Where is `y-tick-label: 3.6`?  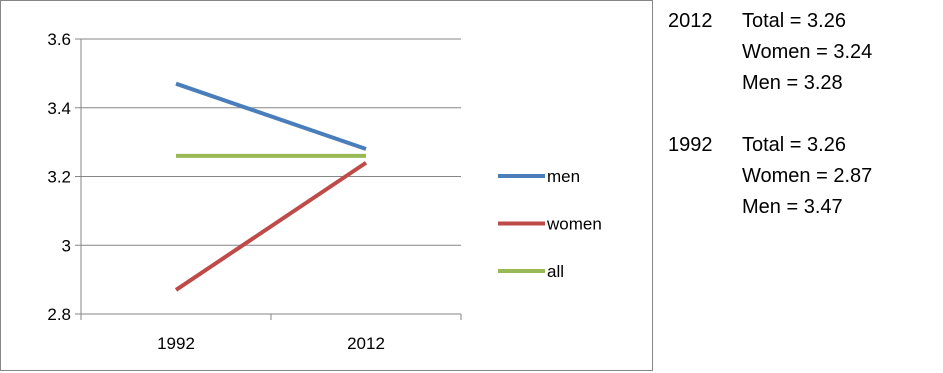
y-tick-label: 3.6 is located at coordinates (59, 39).